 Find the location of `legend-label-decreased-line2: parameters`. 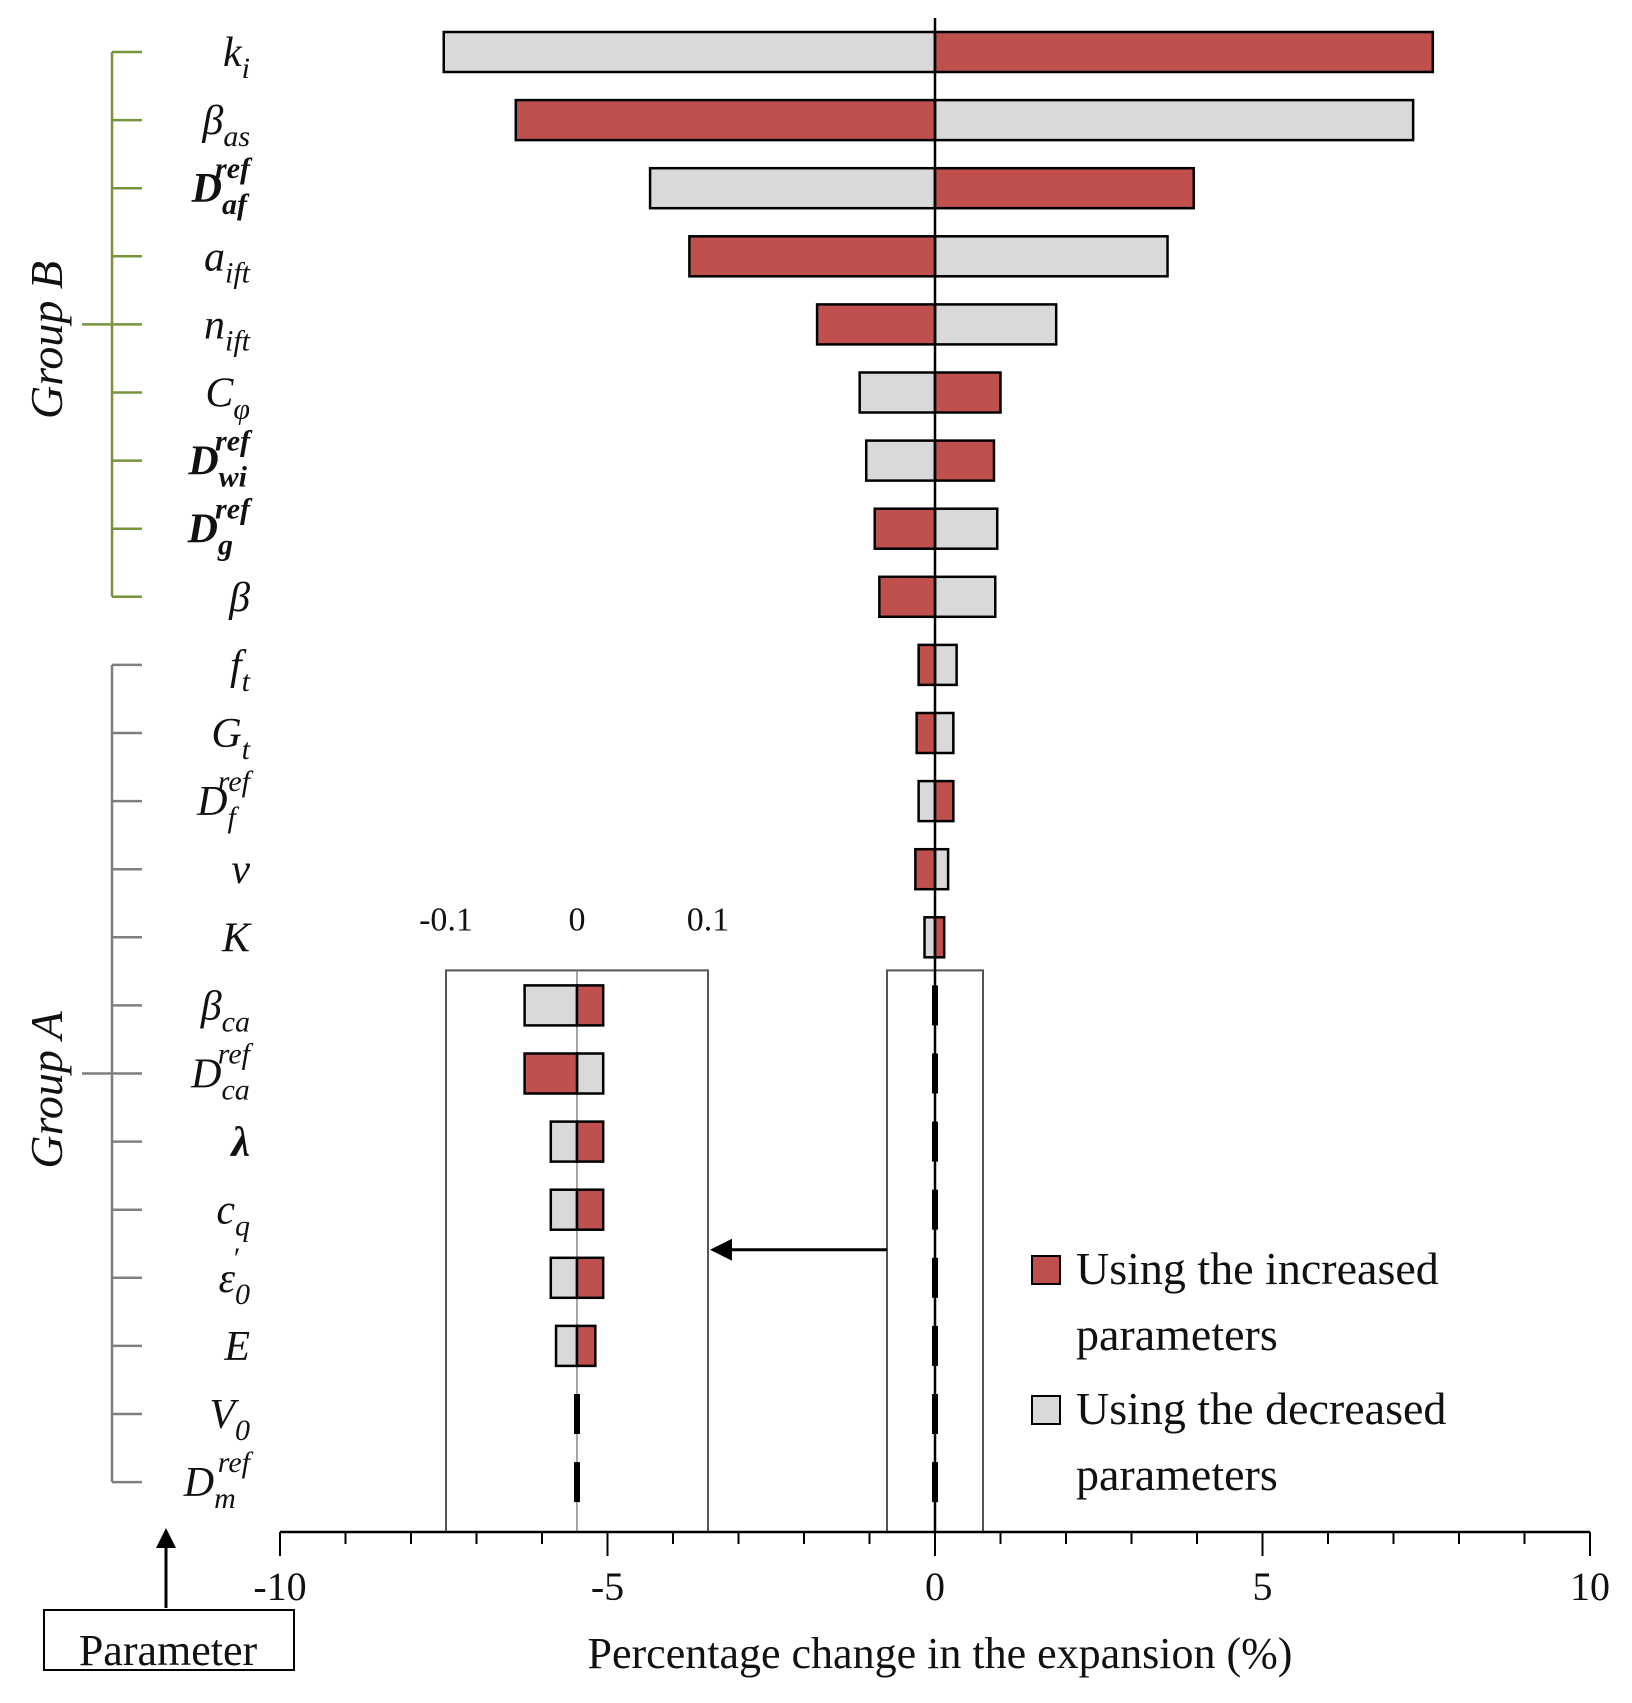

legend-label-decreased-line2: parameters is located at coordinates (1177, 1474).